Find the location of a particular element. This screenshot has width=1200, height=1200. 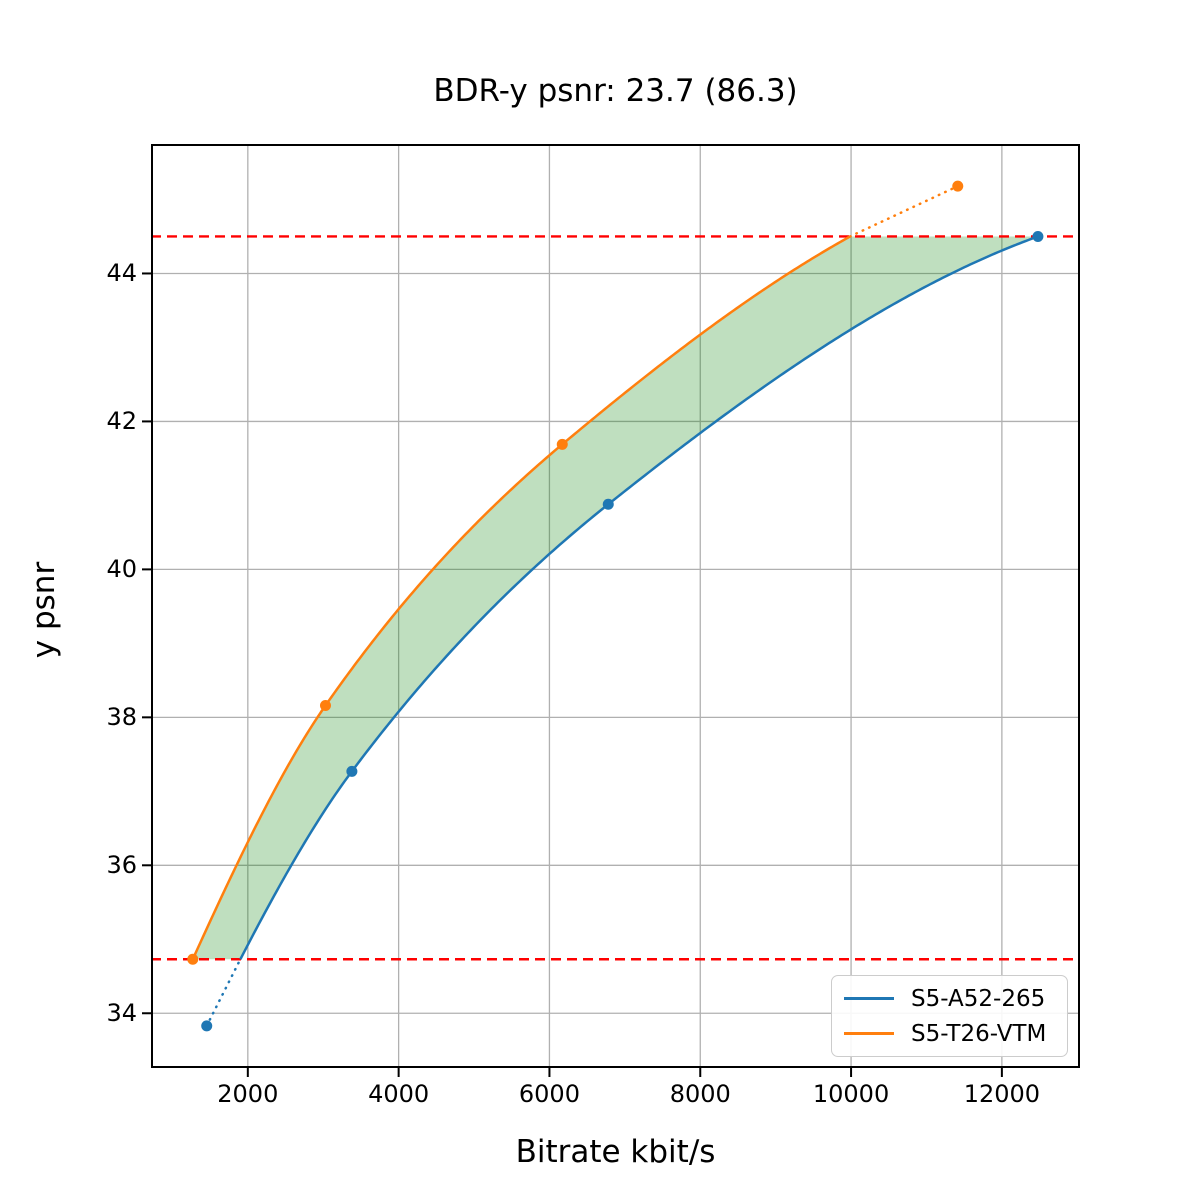

x-tick-label: 8000 is located at coordinates (700, 1094).